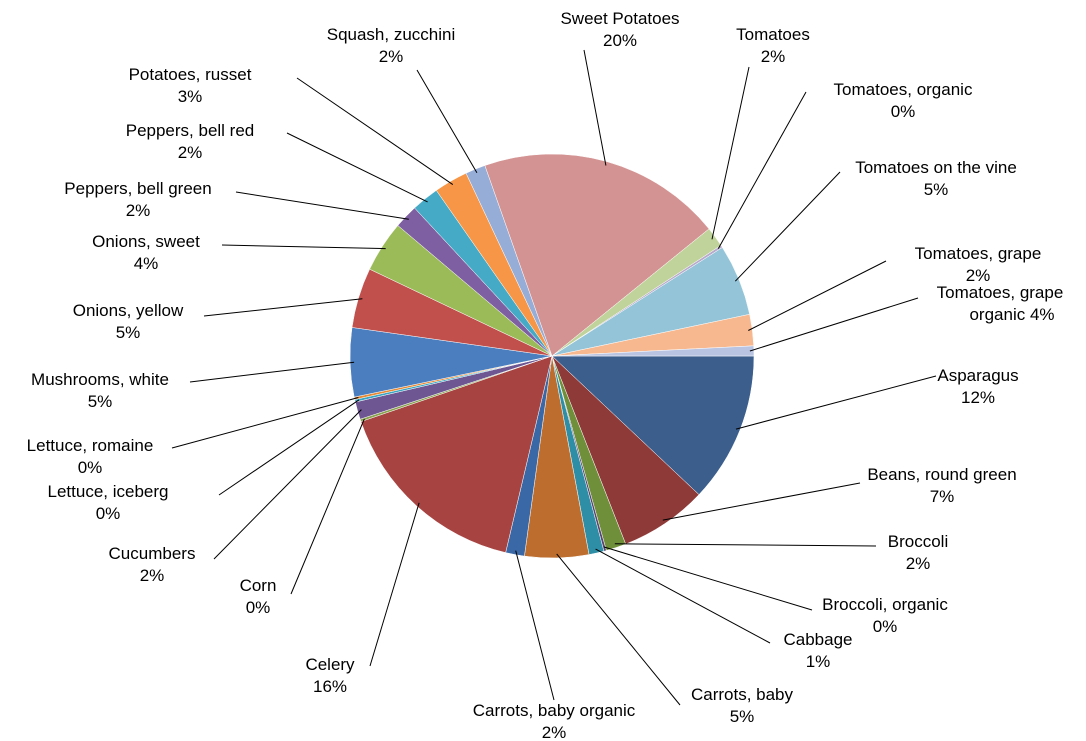 The image size is (1086, 741). Describe the element at coordinates (595, 107) in the screenshot. I see `leader-line-sweet-potatoes` at that location.